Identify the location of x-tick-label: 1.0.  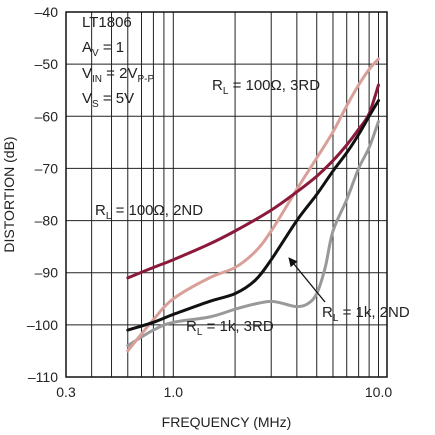
(174, 392).